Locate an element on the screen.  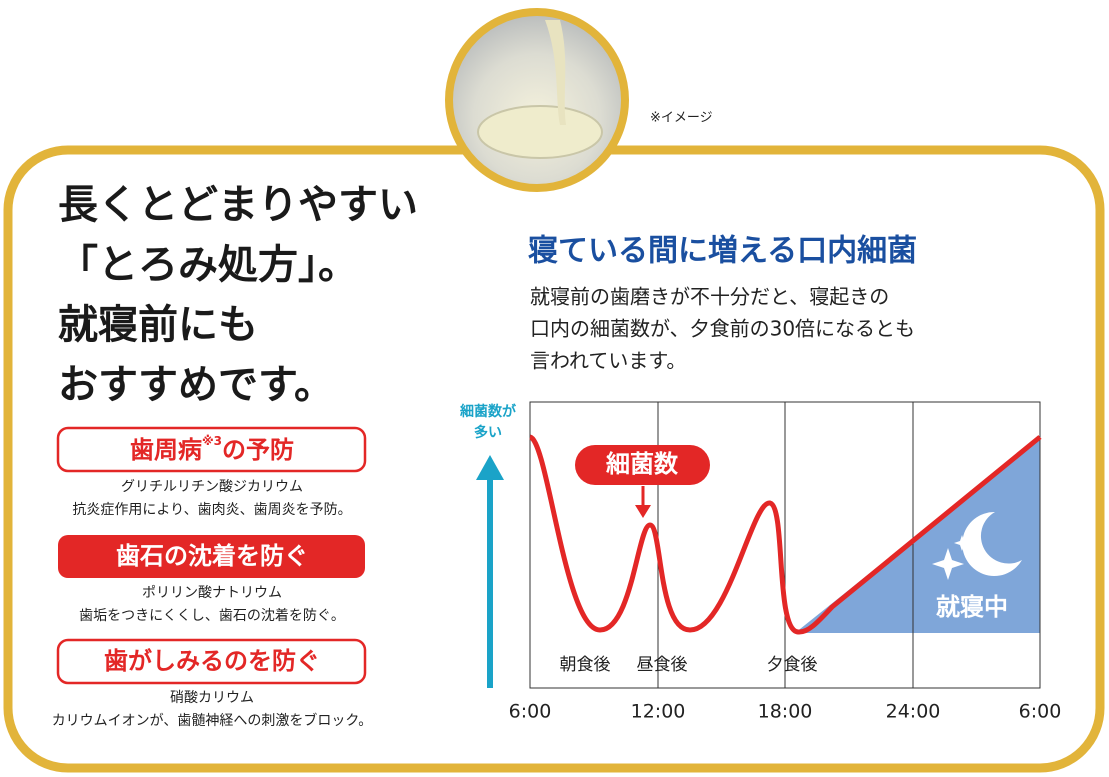
ingredient: ポリリン酸ナトリウム is located at coordinates (212, 593).